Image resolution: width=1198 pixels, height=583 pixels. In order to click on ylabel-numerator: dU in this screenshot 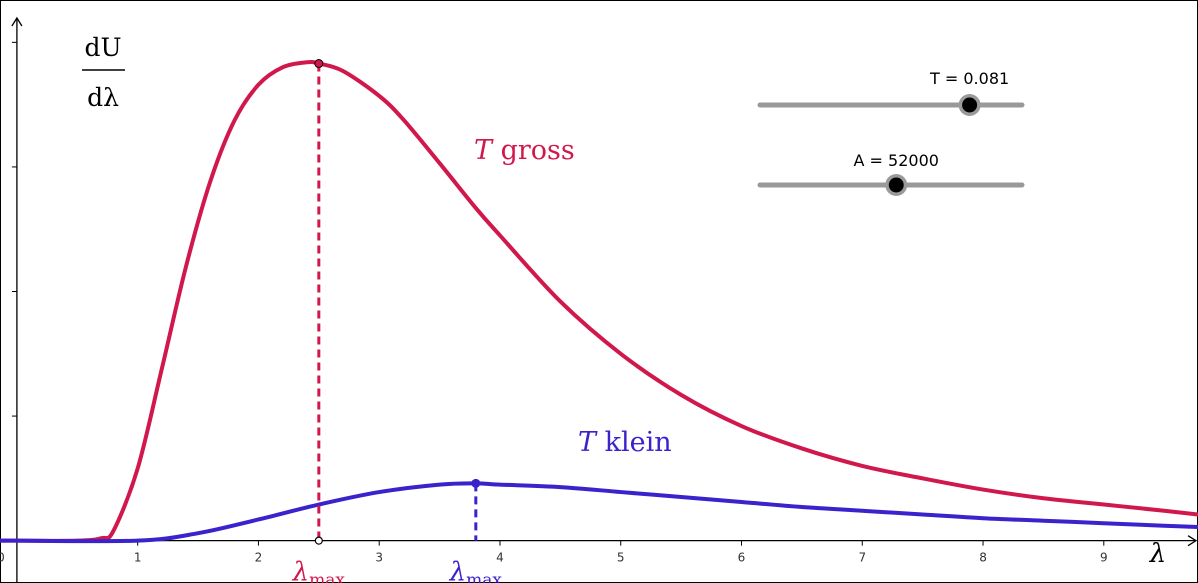, I will do `click(102, 47)`.